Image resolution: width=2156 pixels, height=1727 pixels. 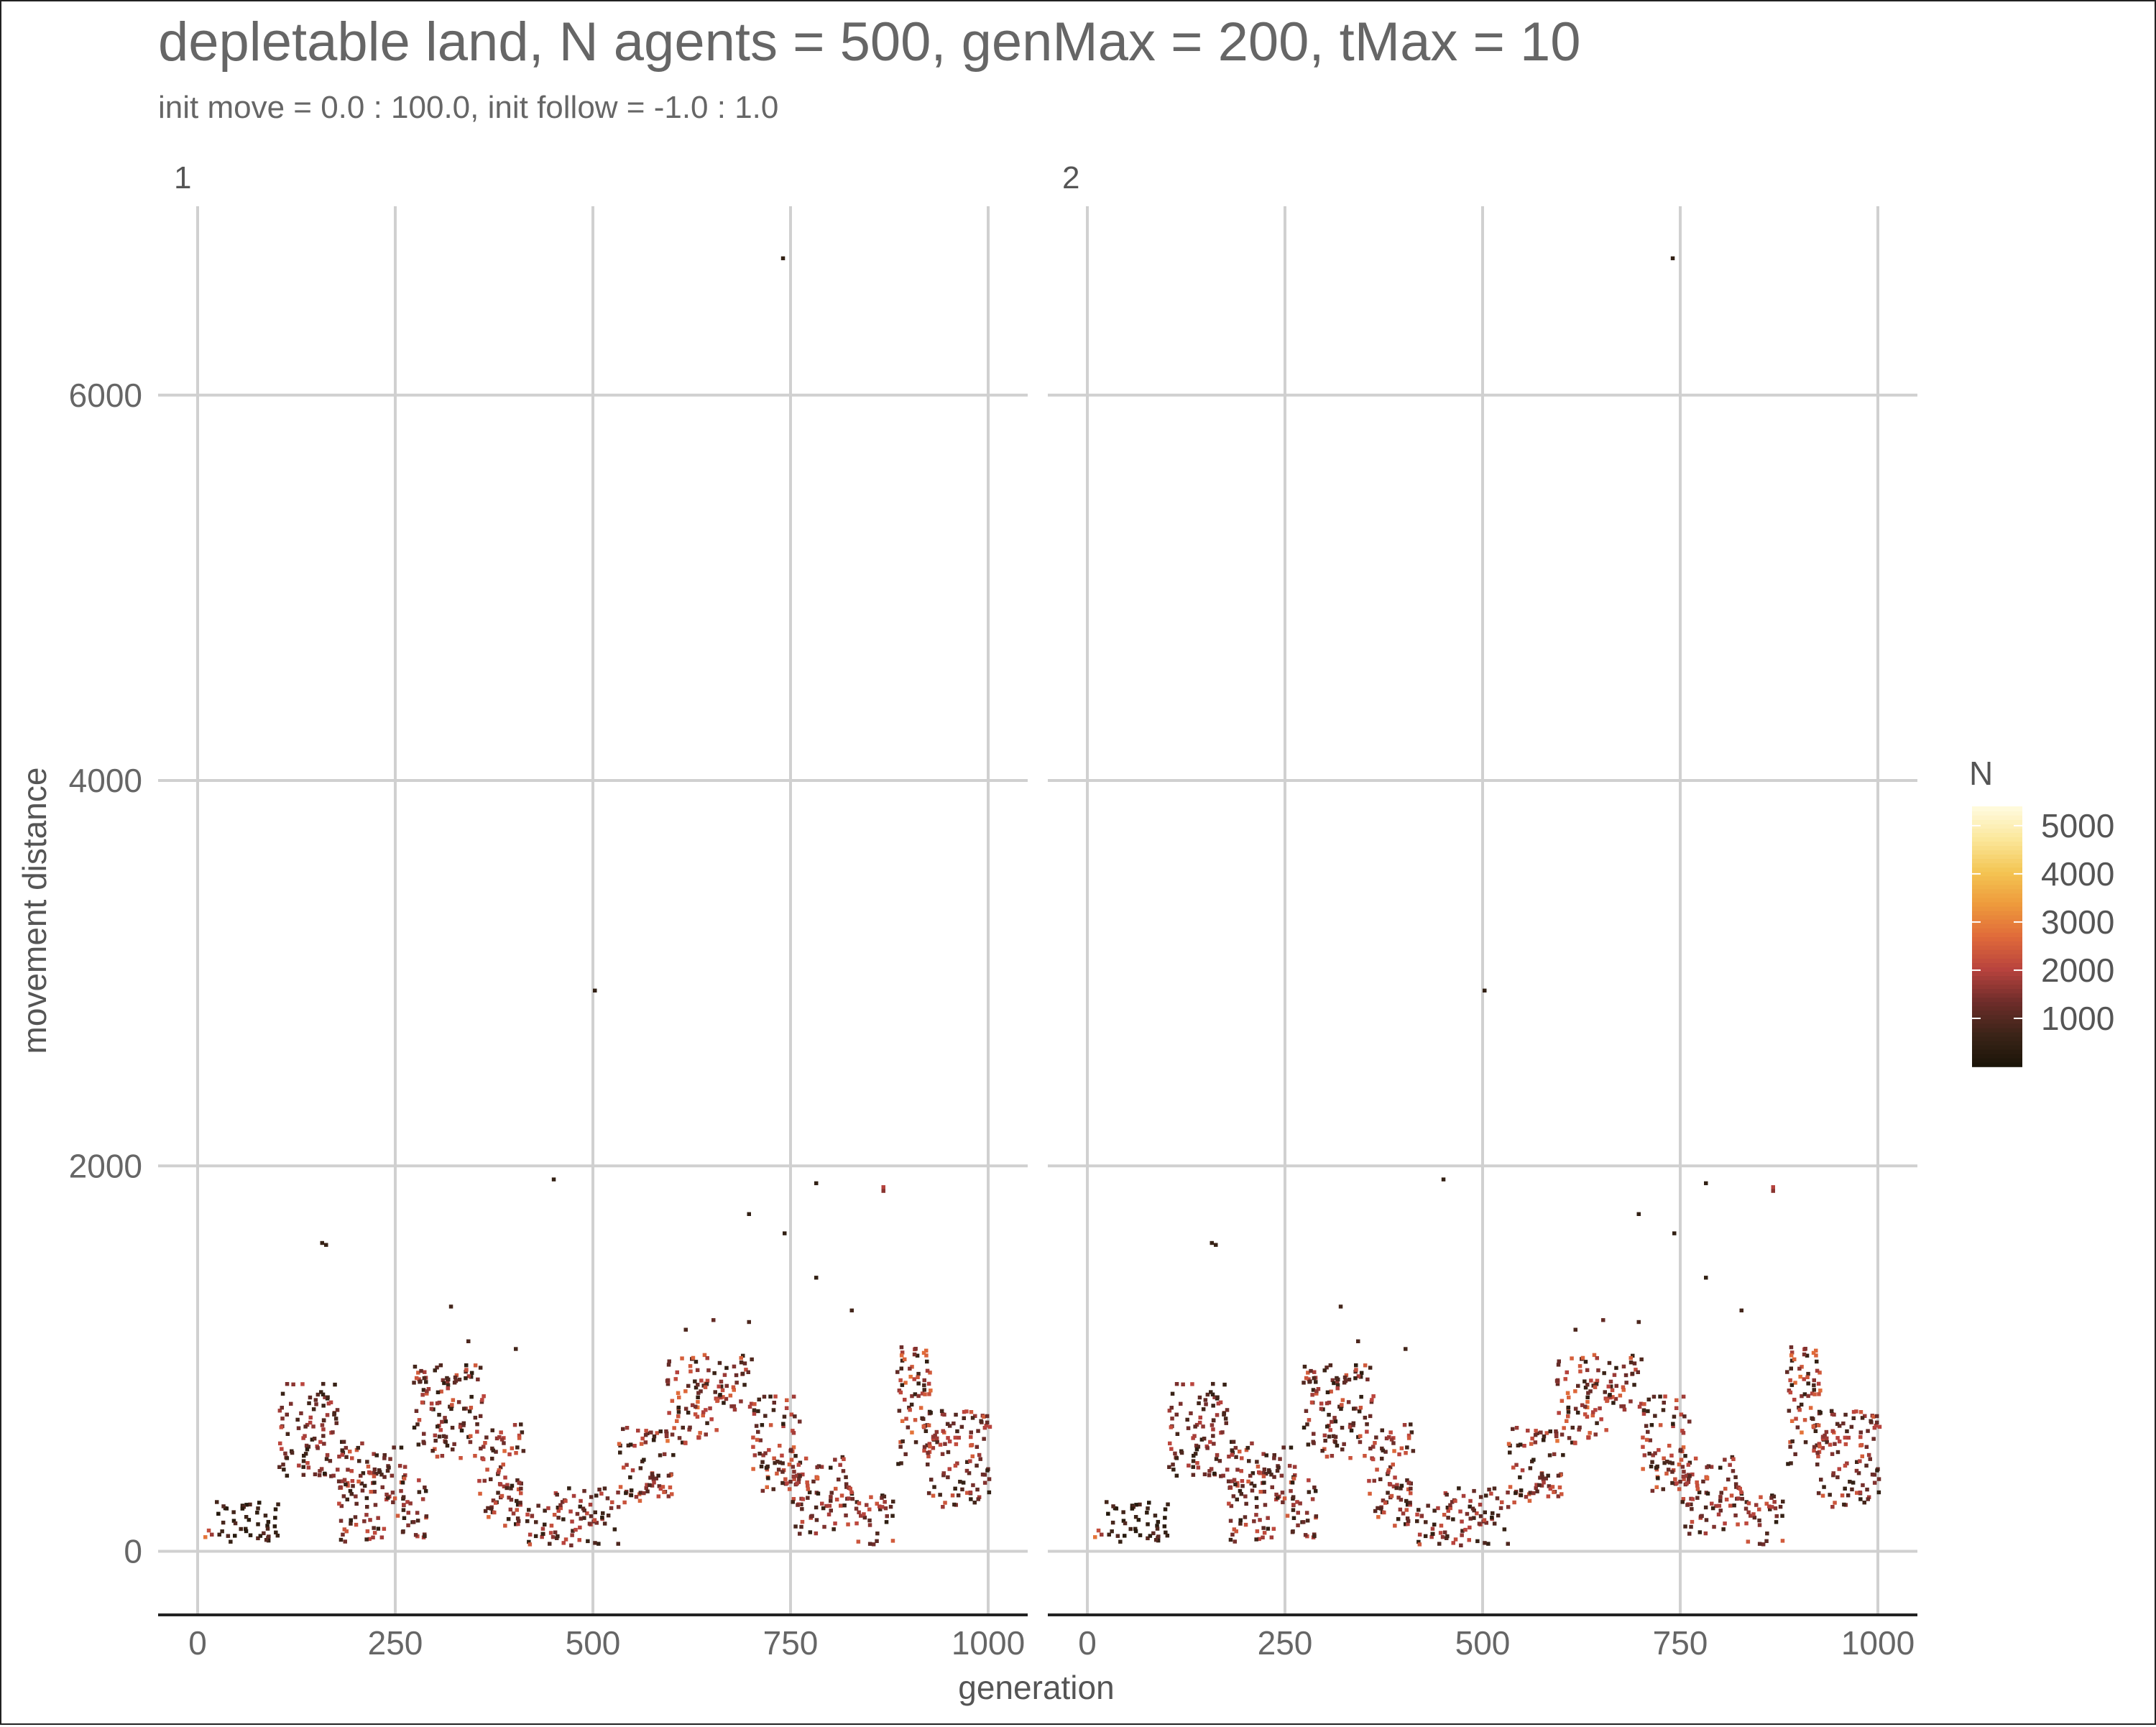 What do you see at coordinates (2077, 971) in the screenshot?
I see `legend-tick-label: 2000` at bounding box center [2077, 971].